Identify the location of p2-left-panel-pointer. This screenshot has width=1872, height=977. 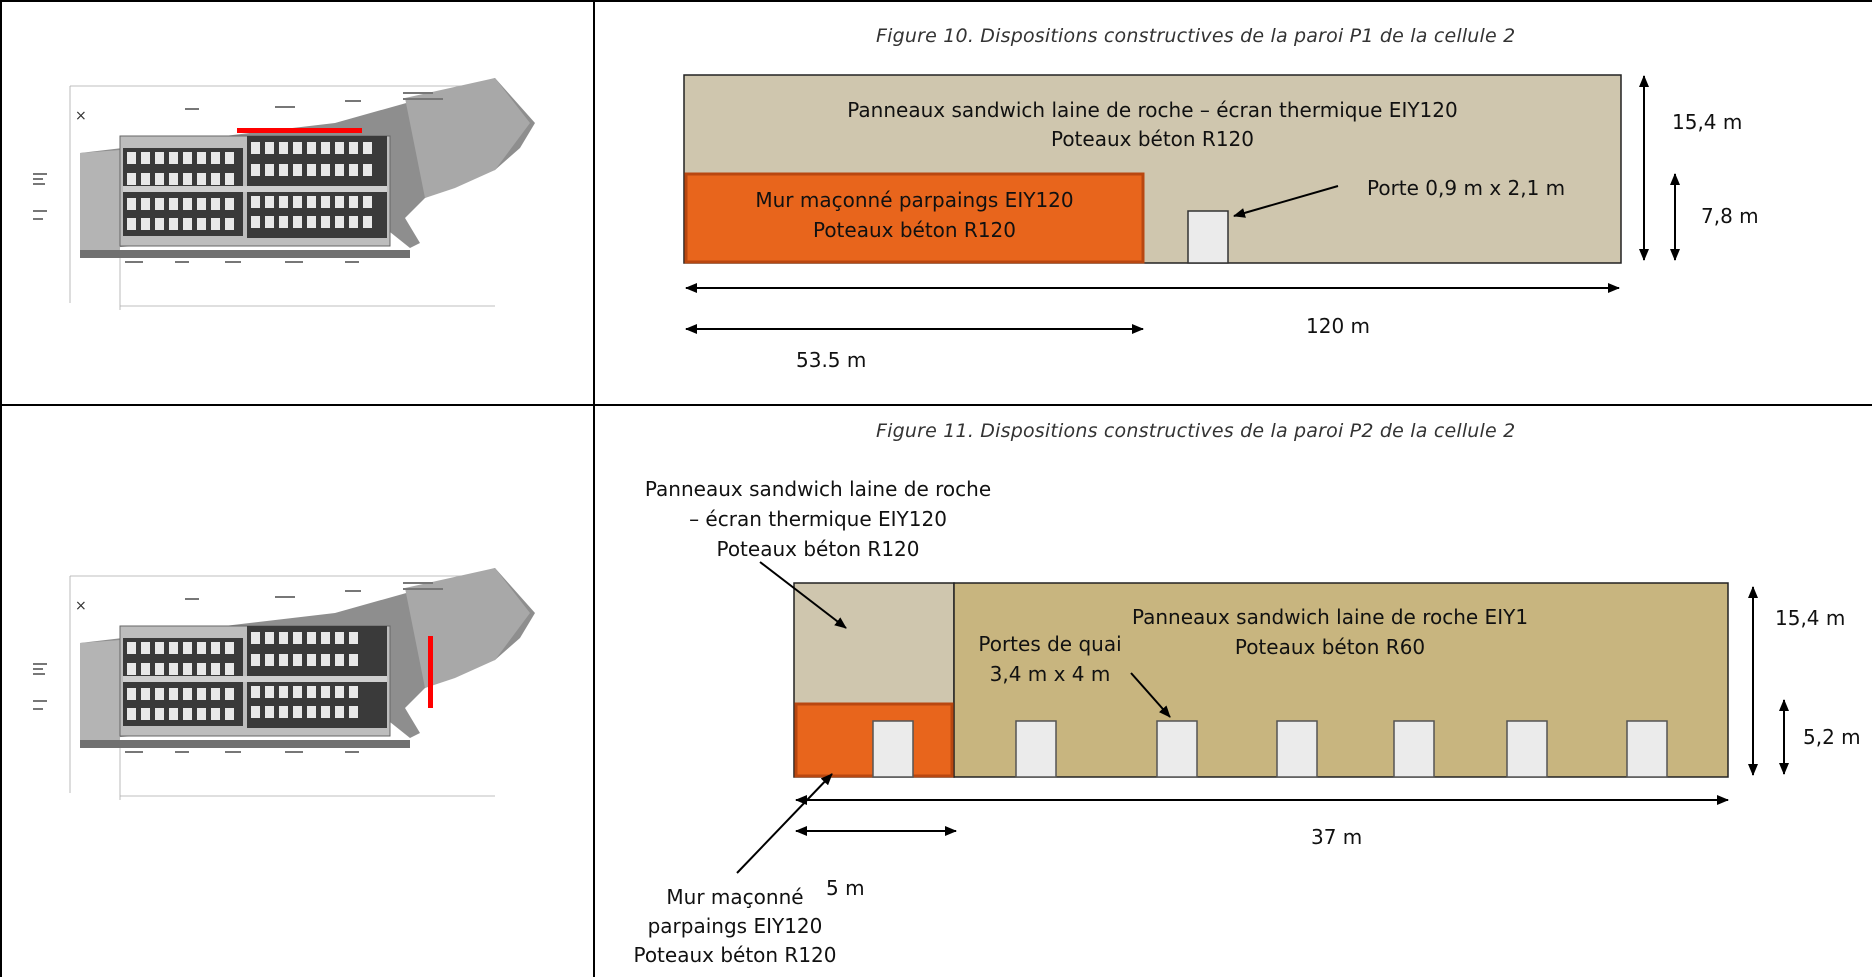
(803, 595).